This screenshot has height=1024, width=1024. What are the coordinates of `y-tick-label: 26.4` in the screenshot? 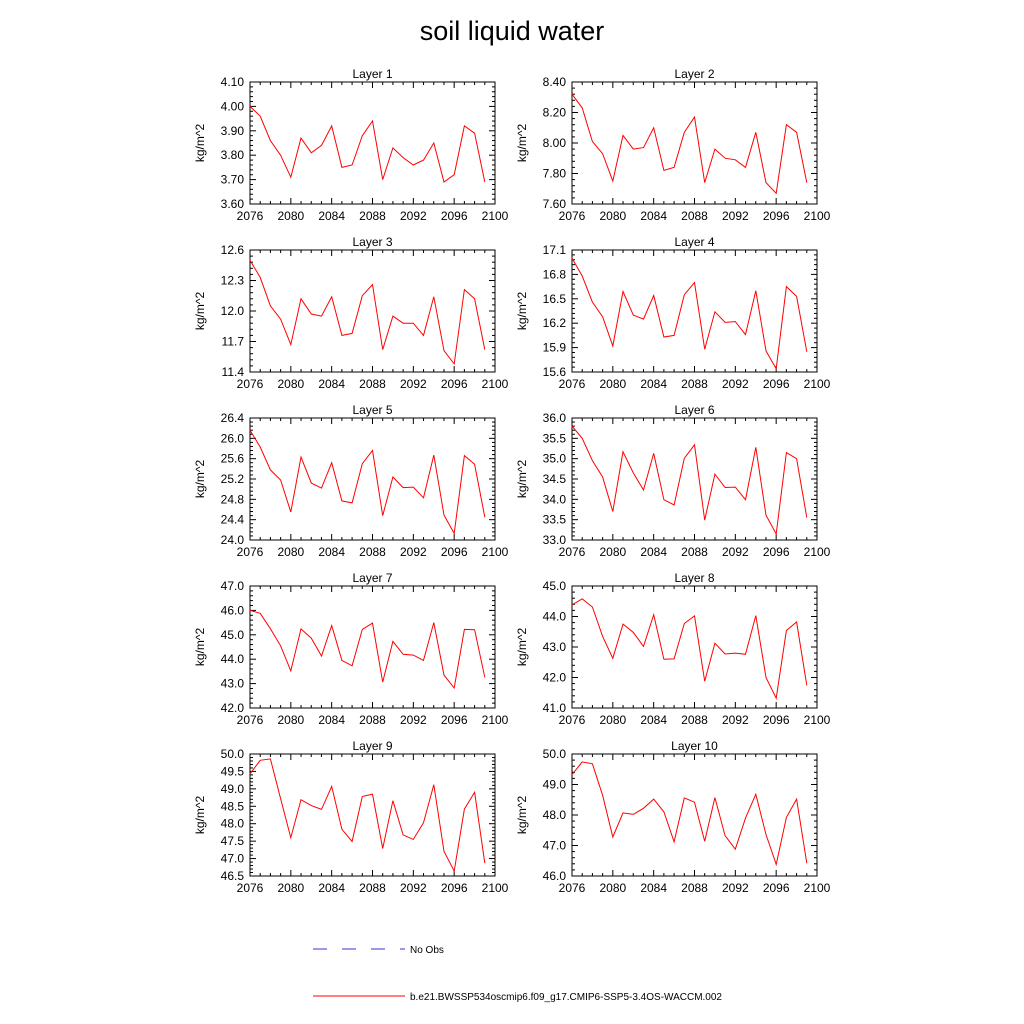 It's located at (233, 418).